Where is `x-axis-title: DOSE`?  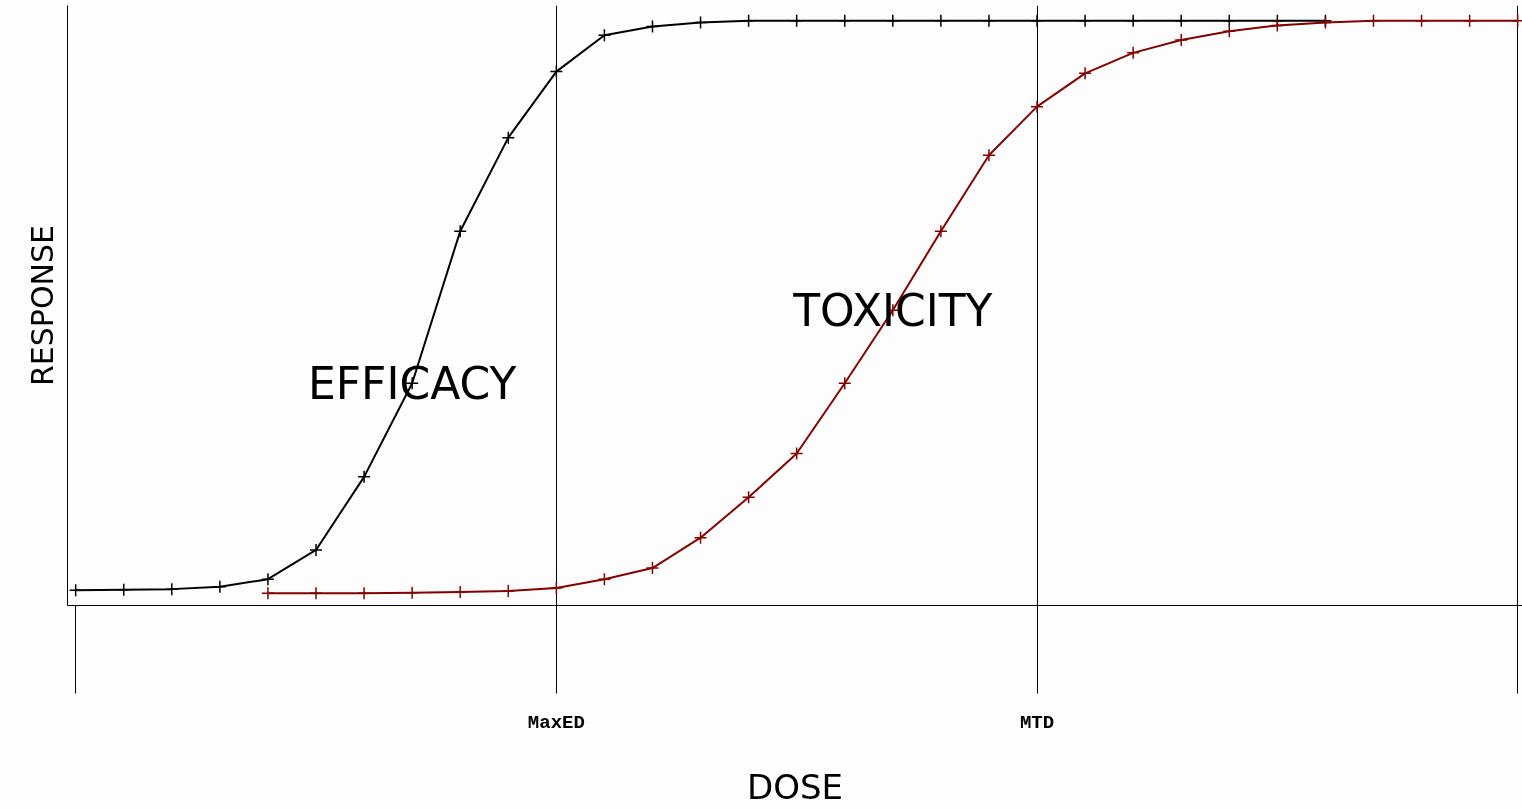 x-axis-title: DOSE is located at coordinates (795, 786).